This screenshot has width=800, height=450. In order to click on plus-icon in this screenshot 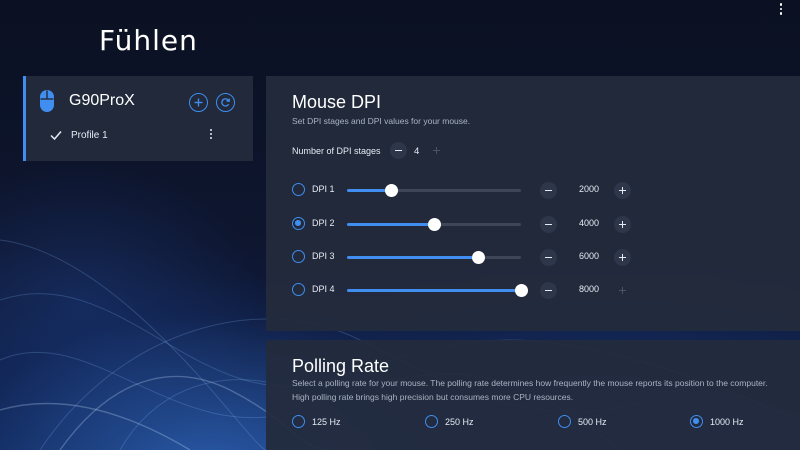, I will do `click(198, 102)`.